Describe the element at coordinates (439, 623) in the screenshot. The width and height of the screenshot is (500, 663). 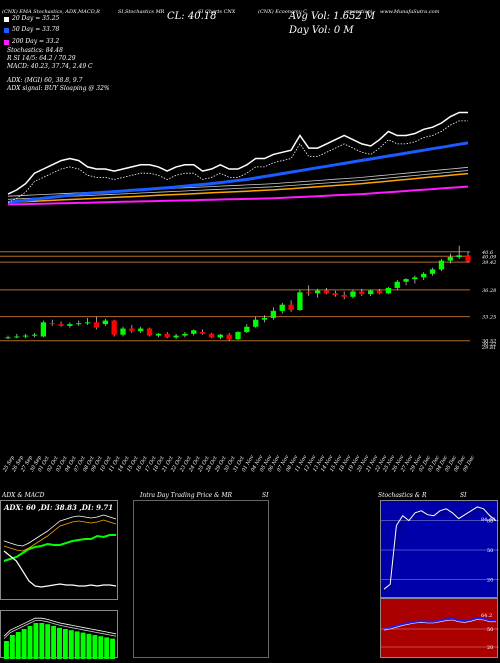
I see `rsi-line` at that location.